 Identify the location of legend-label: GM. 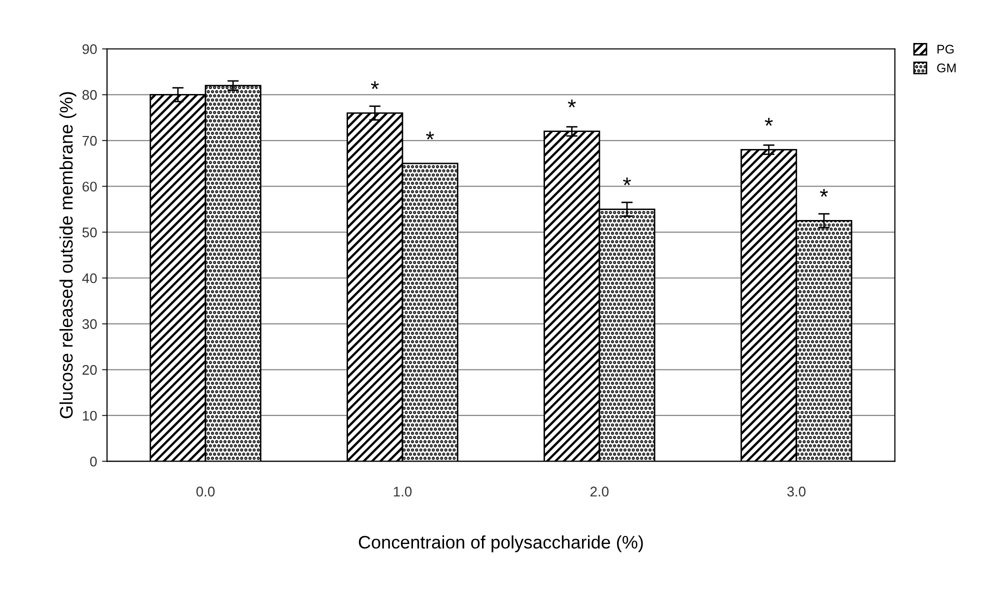
(946, 68).